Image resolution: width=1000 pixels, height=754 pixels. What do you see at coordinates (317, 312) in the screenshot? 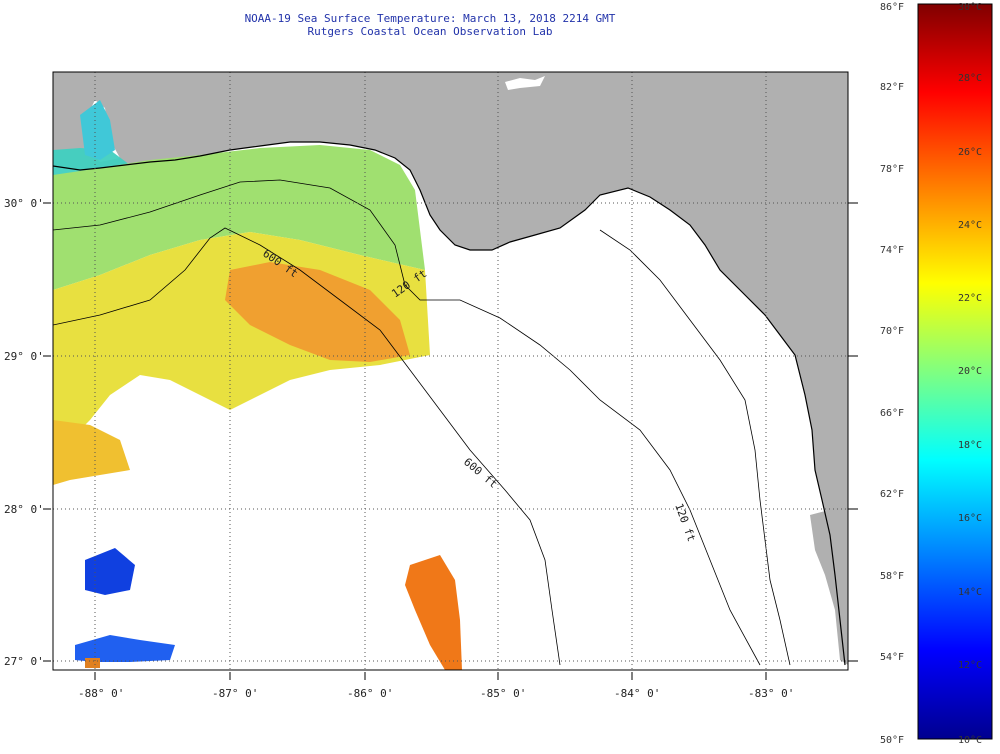
I see `sst-orange-core` at bounding box center [317, 312].